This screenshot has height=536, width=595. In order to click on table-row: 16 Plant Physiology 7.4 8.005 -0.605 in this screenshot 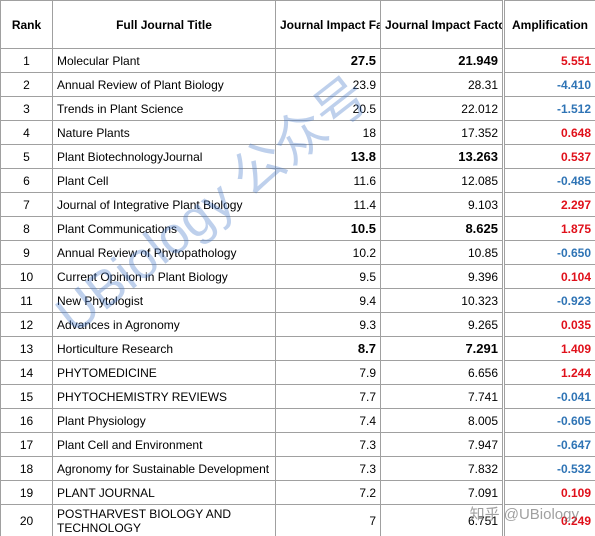, I will do `click(297, 420)`.